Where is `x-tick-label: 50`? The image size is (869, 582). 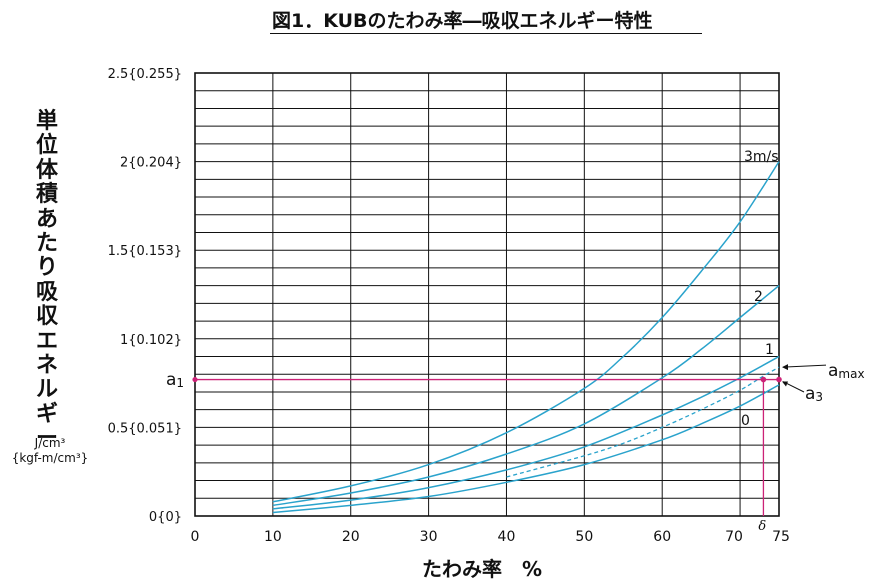 x-tick-label: 50 is located at coordinates (584, 537).